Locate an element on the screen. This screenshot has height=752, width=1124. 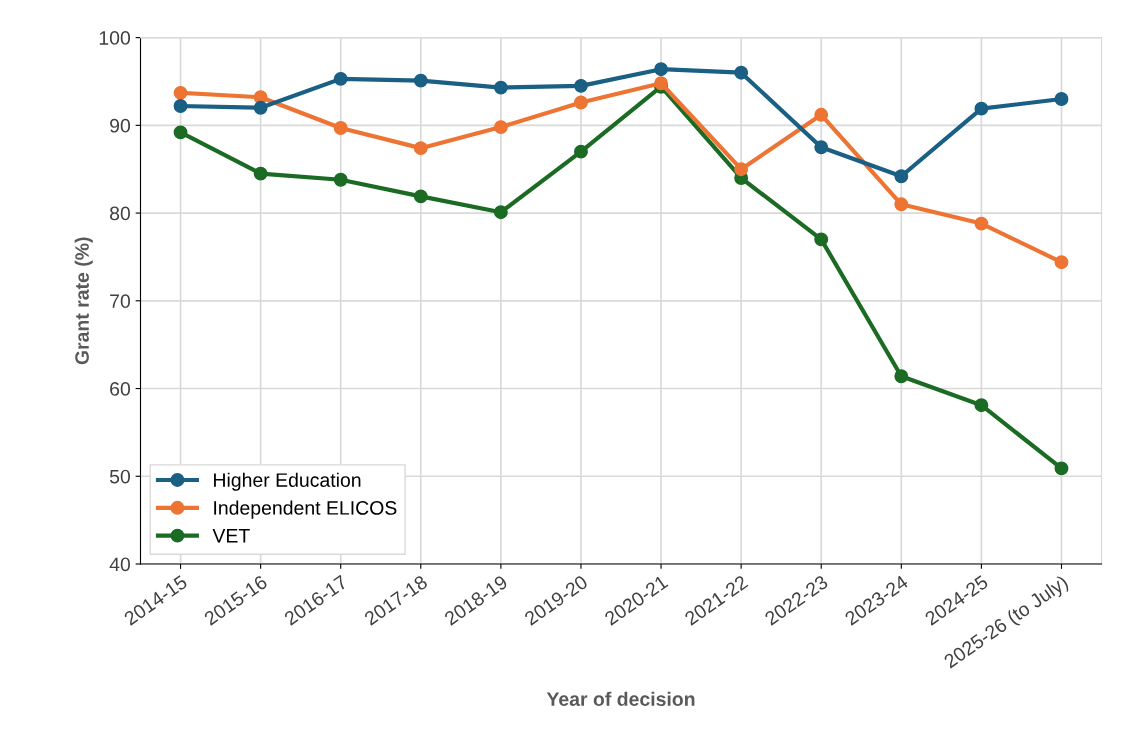
y-tick-label: 100 is located at coordinates (115, 38).